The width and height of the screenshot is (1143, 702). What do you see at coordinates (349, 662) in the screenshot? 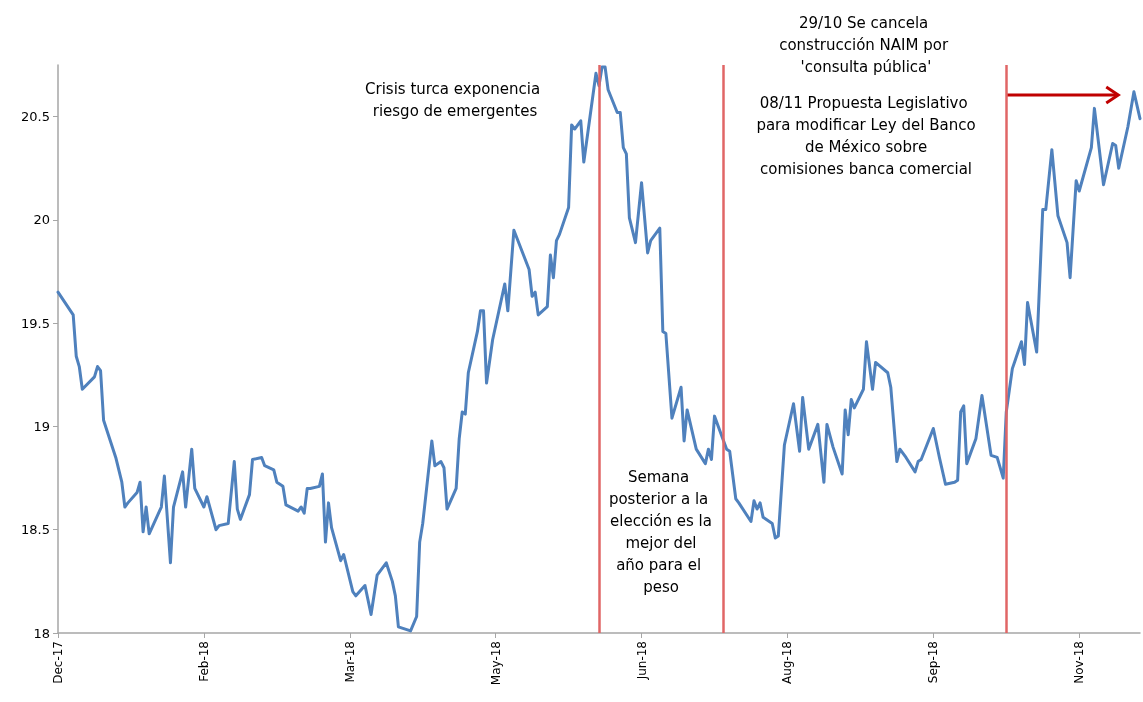
I see `x-tick-label: Mar-18` at bounding box center [349, 662].